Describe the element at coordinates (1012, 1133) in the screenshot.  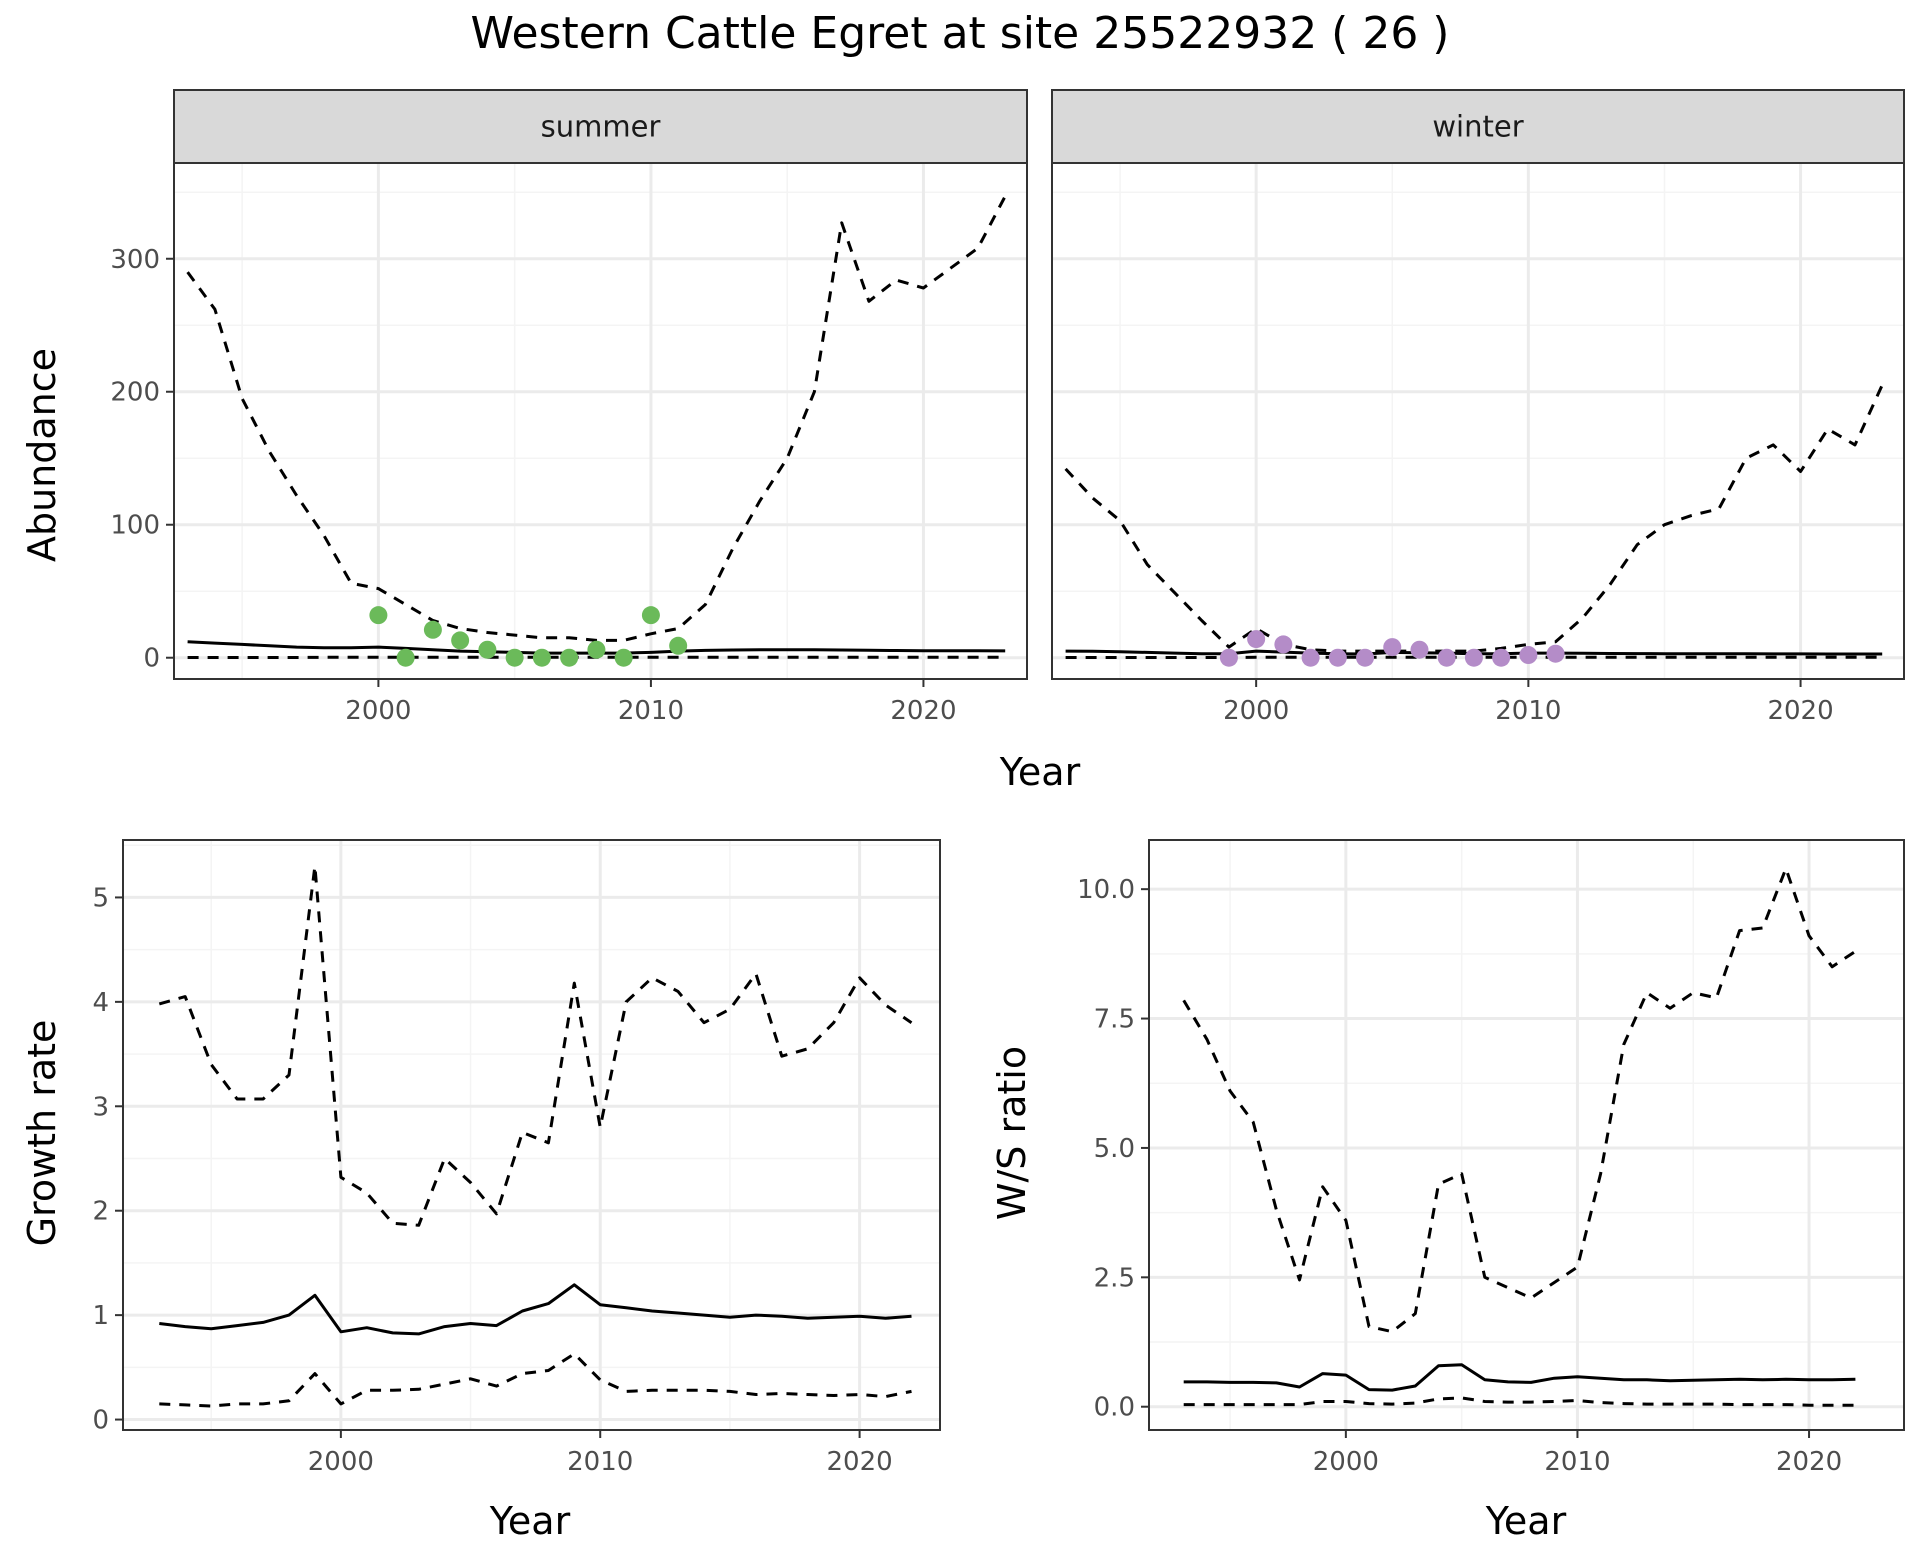
I see `ratio-y-axis-title: W/S ratio` at that location.